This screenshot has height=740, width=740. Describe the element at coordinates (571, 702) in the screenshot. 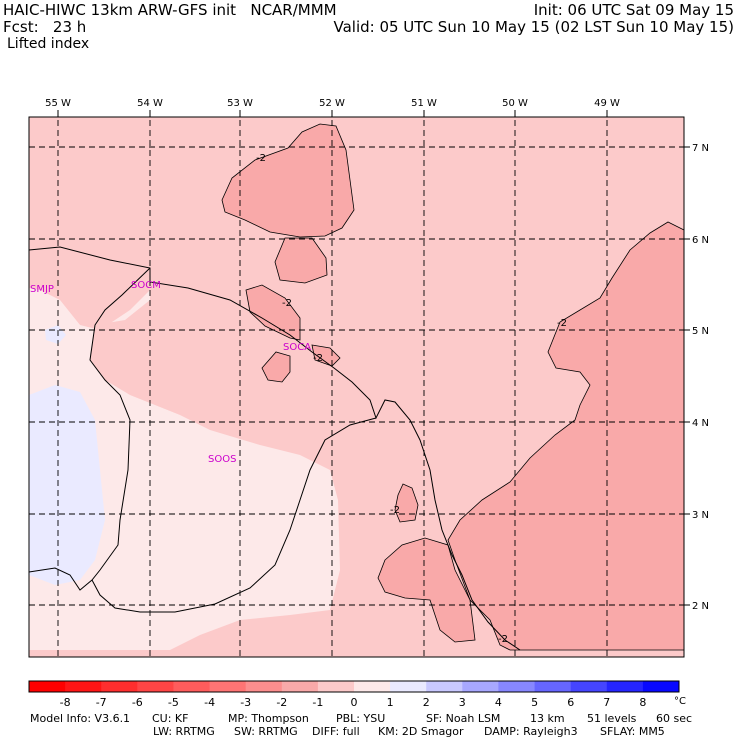

I see `colorbar-tick-label: 6` at that location.